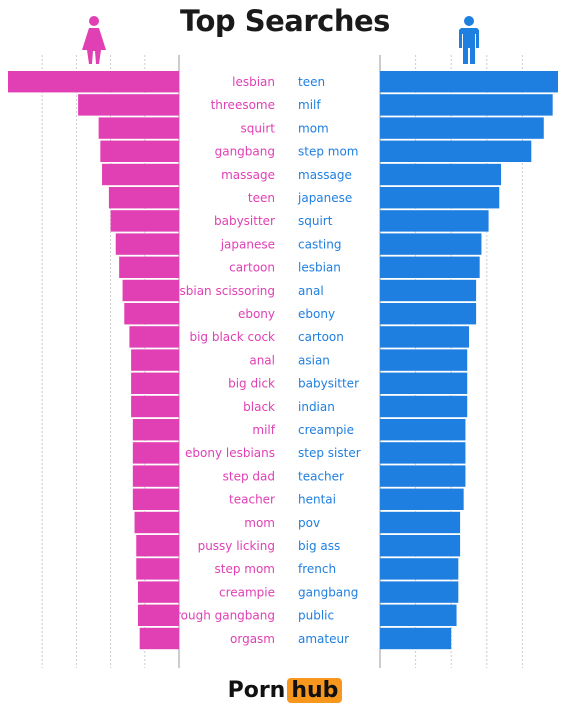 The height and width of the screenshot is (726, 570). What do you see at coordinates (258, 128) in the screenshot?
I see `label-female-squirt: squirt` at bounding box center [258, 128].